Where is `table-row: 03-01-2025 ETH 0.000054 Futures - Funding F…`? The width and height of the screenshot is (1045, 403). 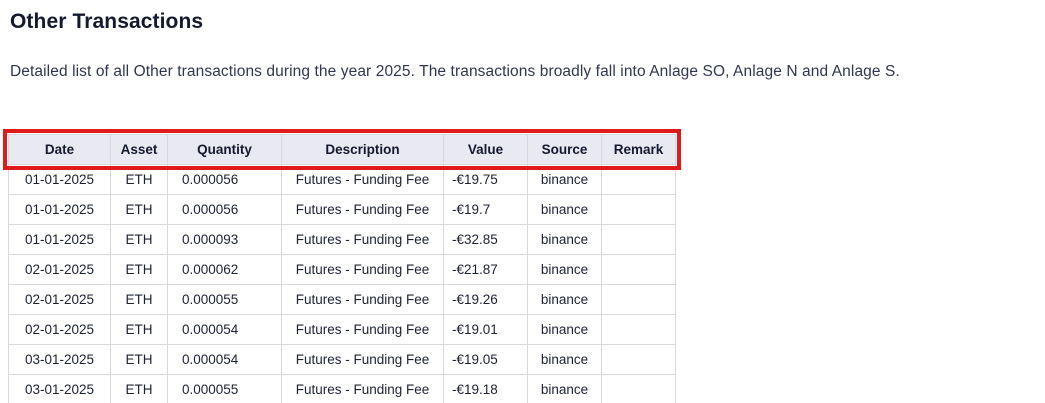
table-row: 03-01-2025 ETH 0.000054 Futures - Funding F… is located at coordinates (342, 359).